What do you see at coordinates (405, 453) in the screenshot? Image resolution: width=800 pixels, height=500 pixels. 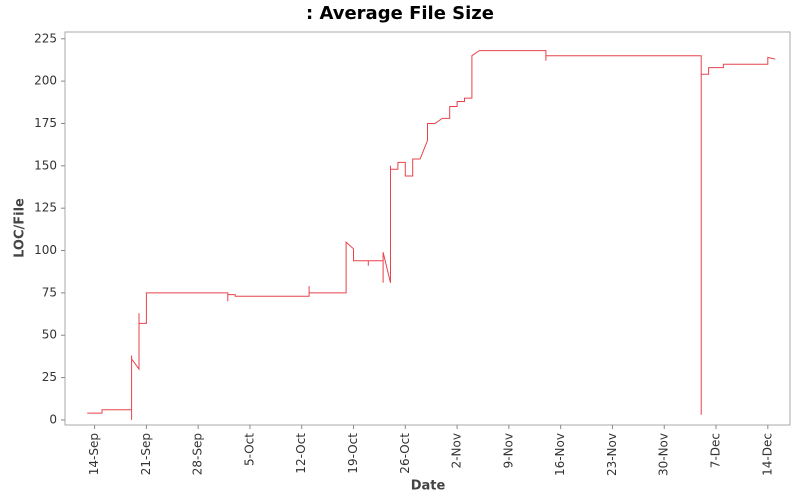 I see `x-tick-label: 26-Oct` at bounding box center [405, 453].